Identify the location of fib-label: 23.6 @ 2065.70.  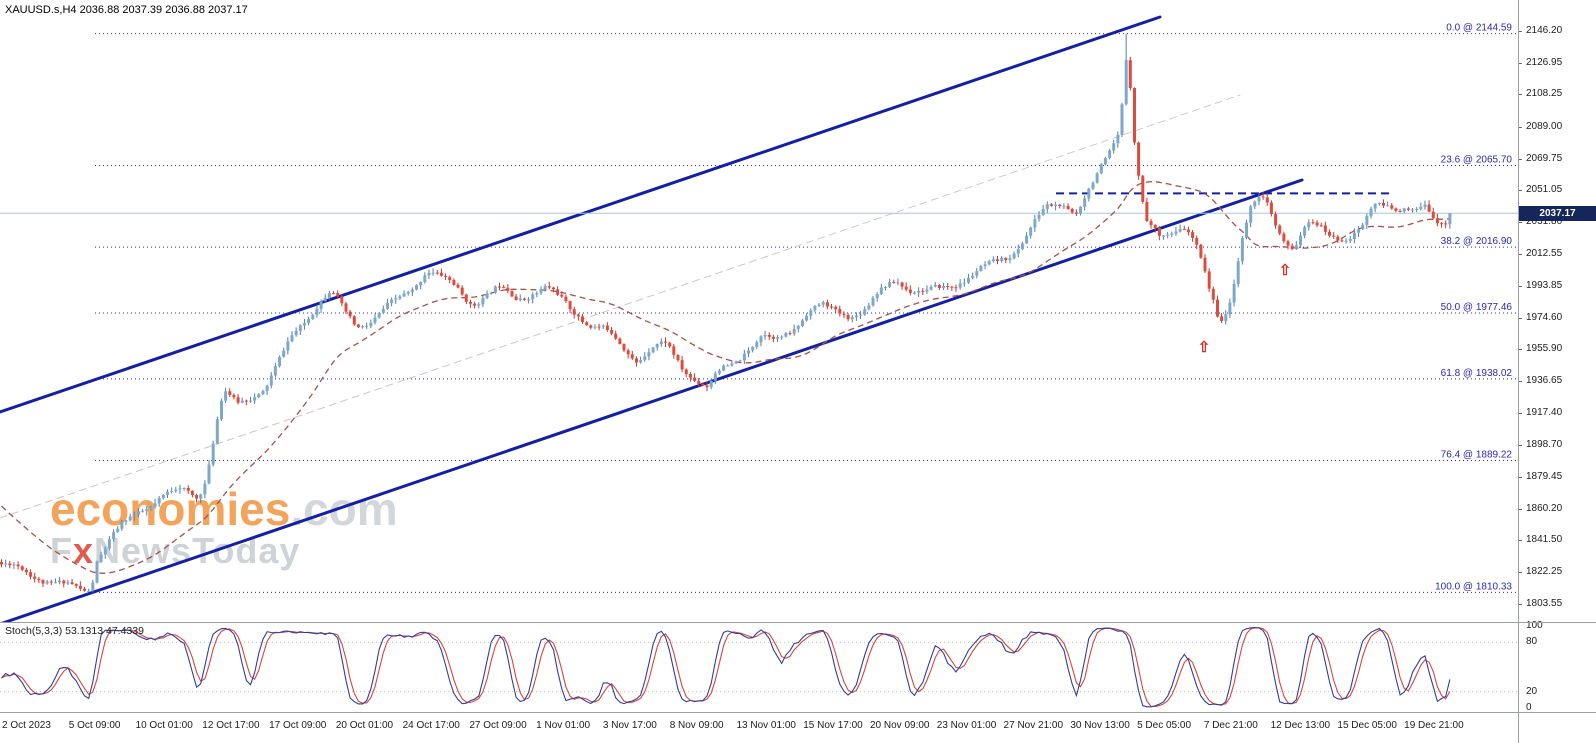
(1477, 160).